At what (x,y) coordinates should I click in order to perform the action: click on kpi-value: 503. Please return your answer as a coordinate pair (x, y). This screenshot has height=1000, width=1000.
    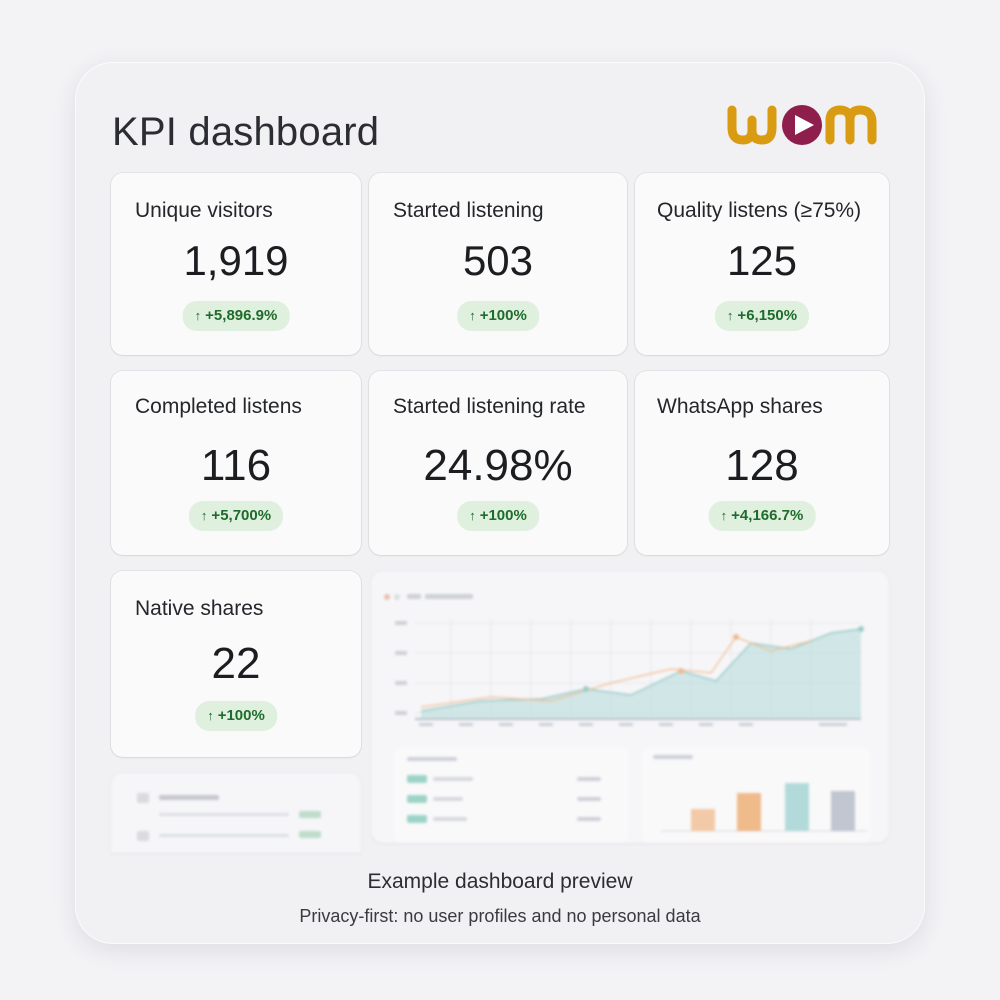
    Looking at the image, I should click on (498, 260).